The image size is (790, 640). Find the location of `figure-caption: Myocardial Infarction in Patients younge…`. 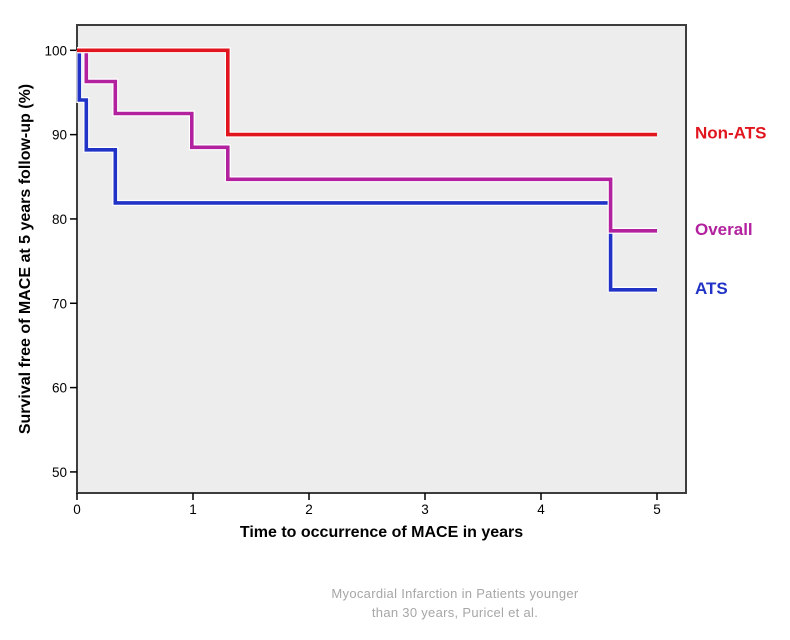

figure-caption: Myocardial Infarction in Patients younge… is located at coordinates (455, 603).